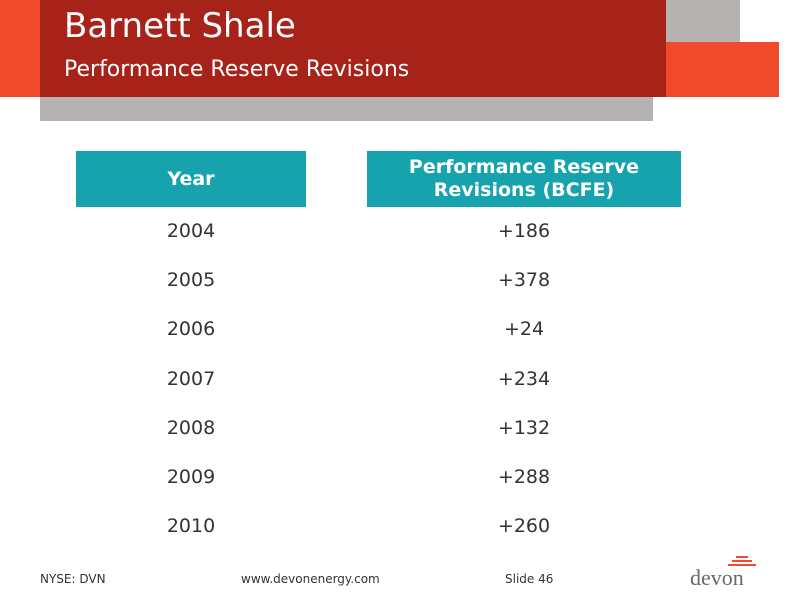 Image resolution: width=800 pixels, height=600 pixels. I want to click on header-banner, so click(353, 48).